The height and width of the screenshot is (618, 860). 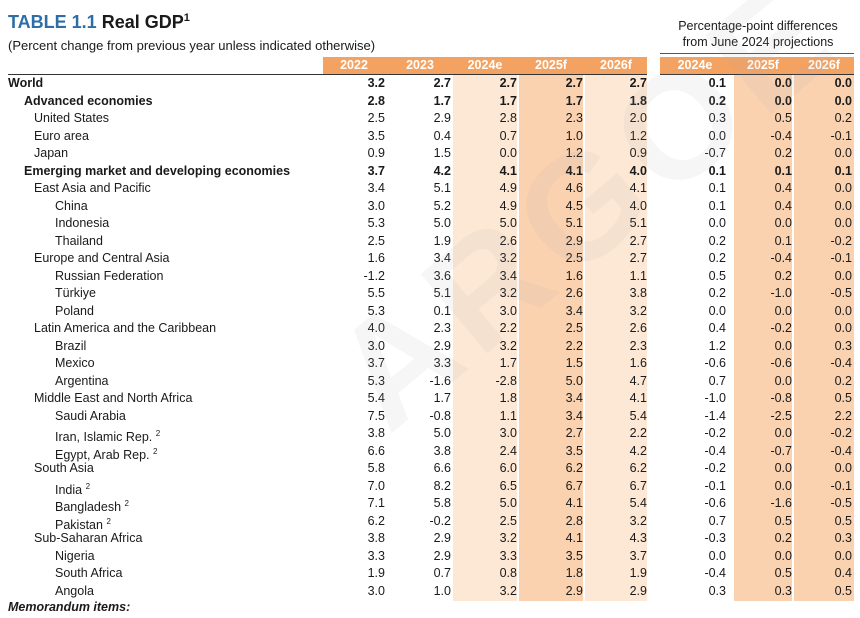 What do you see at coordinates (74, 592) in the screenshot?
I see `row-label: Angola` at bounding box center [74, 592].